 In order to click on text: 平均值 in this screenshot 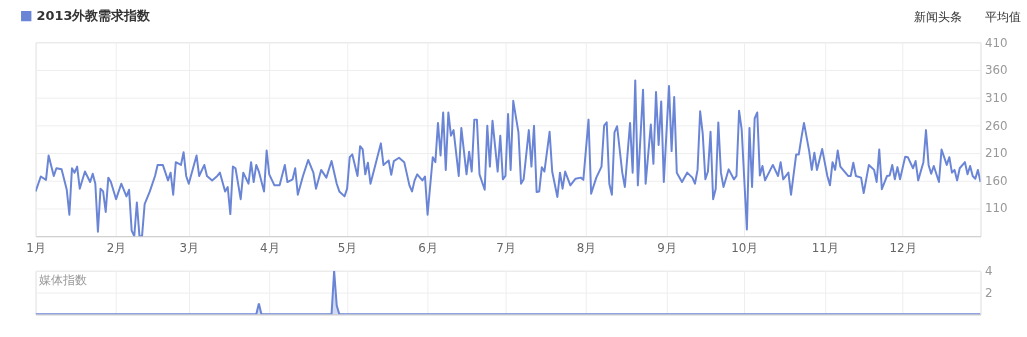, I will do `click(1003, 17)`.